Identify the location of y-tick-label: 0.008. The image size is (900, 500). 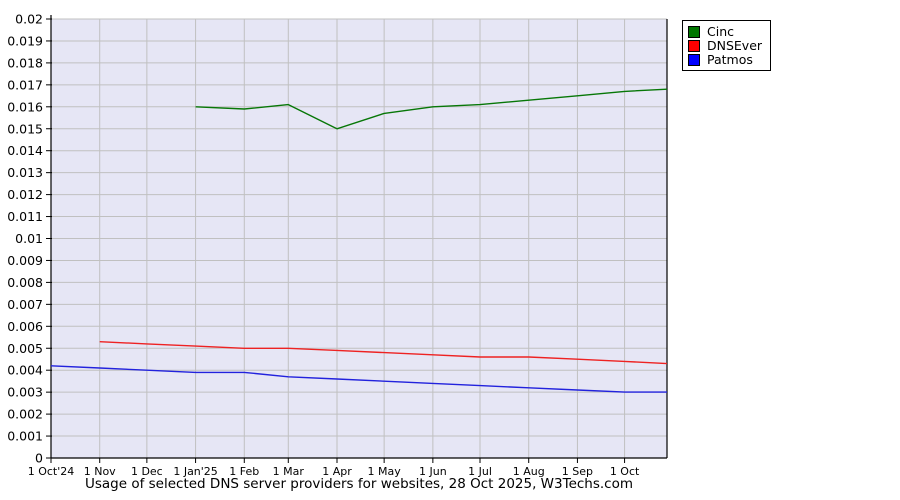
(25, 282).